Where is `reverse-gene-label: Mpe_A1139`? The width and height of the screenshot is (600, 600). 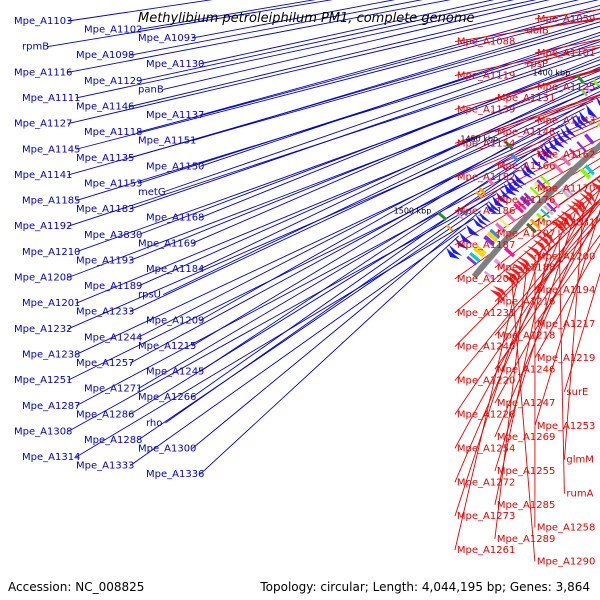
reverse-gene-label: Mpe_A1139 is located at coordinates (486, 109).